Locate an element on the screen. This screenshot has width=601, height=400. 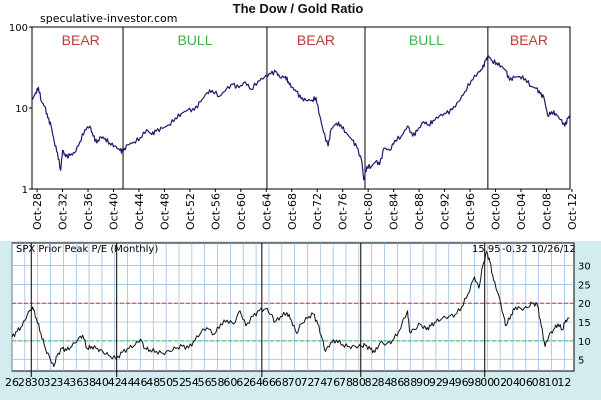
x-tick-label: Oct-32 is located at coordinates (63, 211).